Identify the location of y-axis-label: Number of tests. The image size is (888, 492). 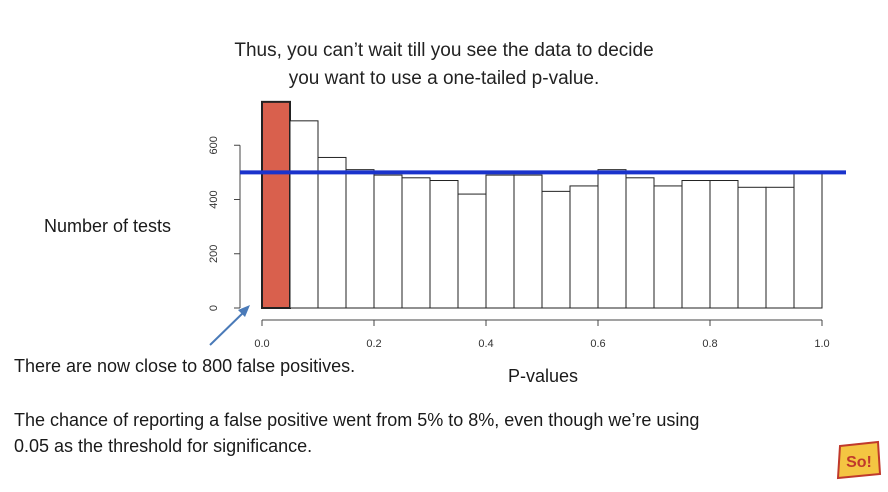
(108, 226).